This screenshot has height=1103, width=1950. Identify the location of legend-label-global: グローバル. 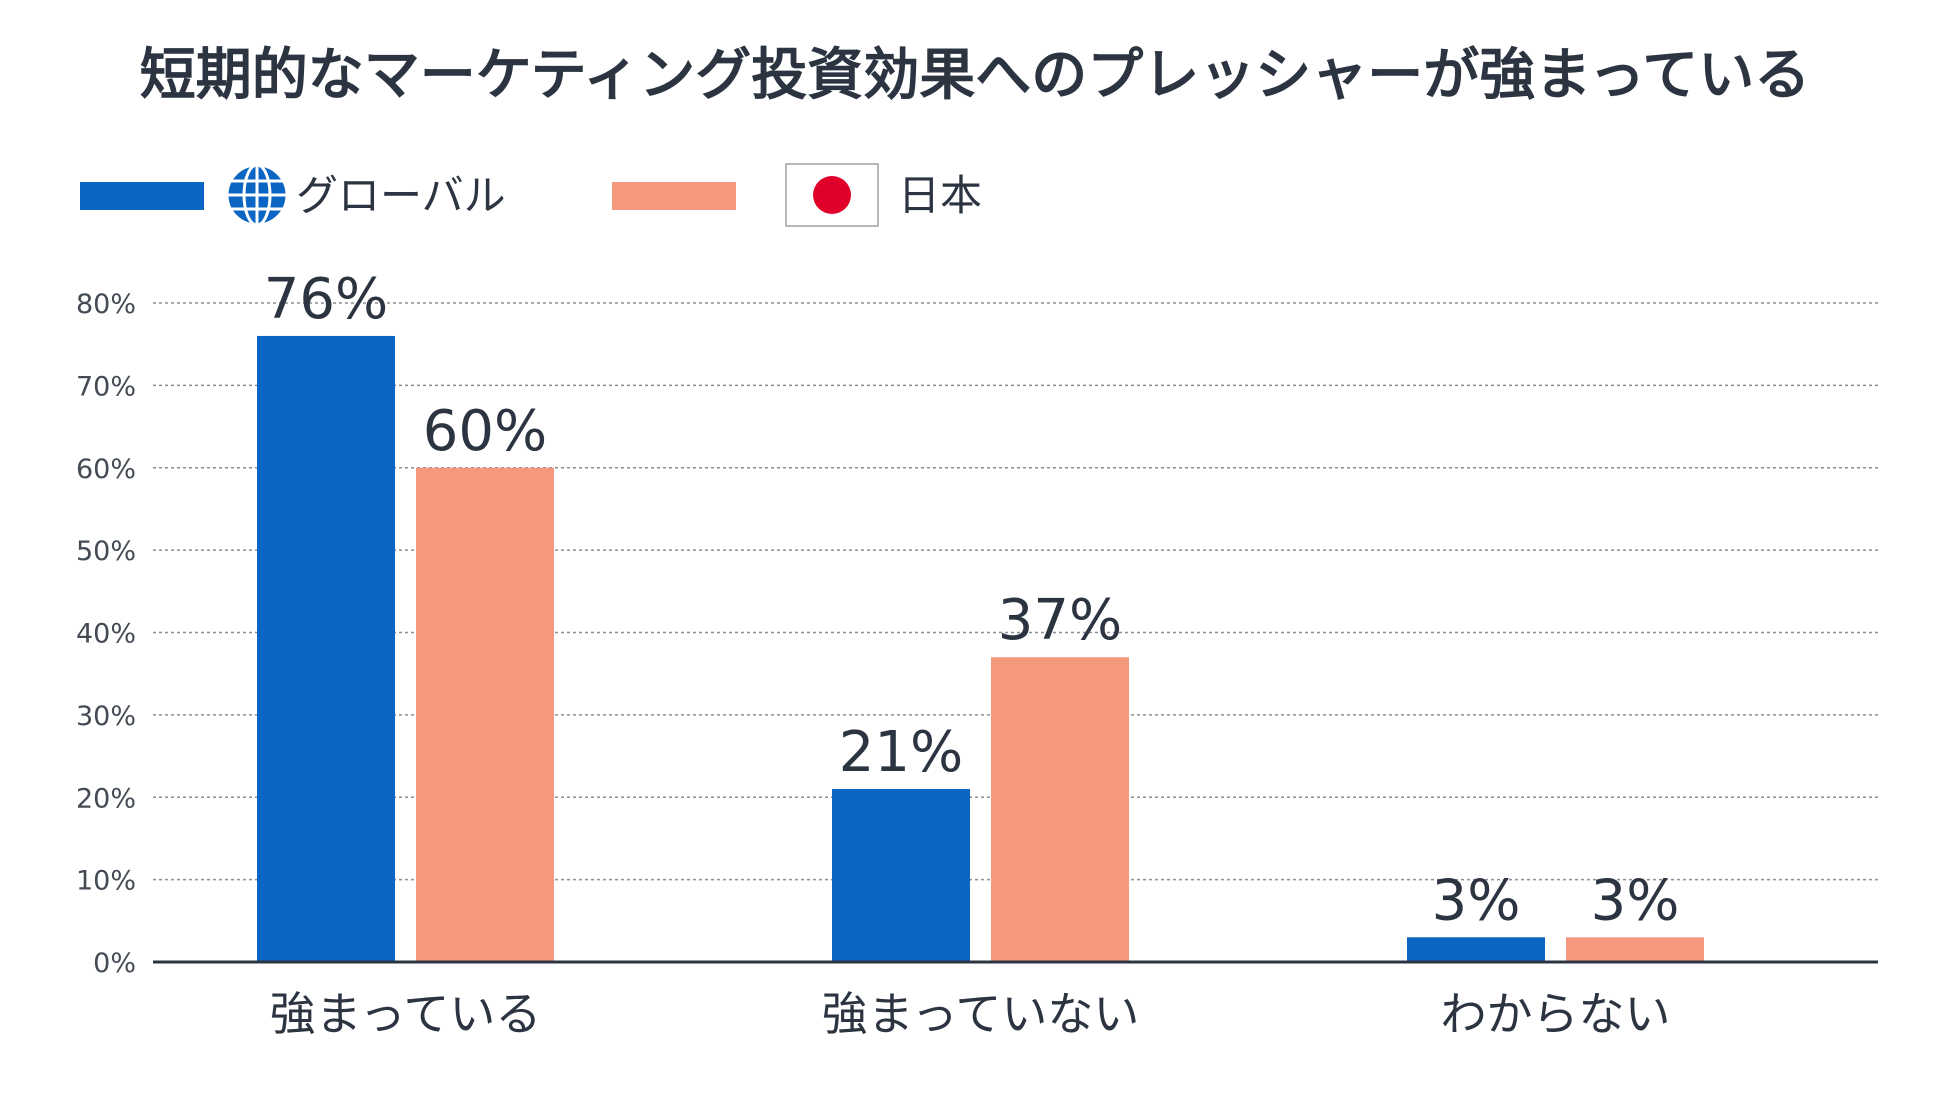
(401, 195).